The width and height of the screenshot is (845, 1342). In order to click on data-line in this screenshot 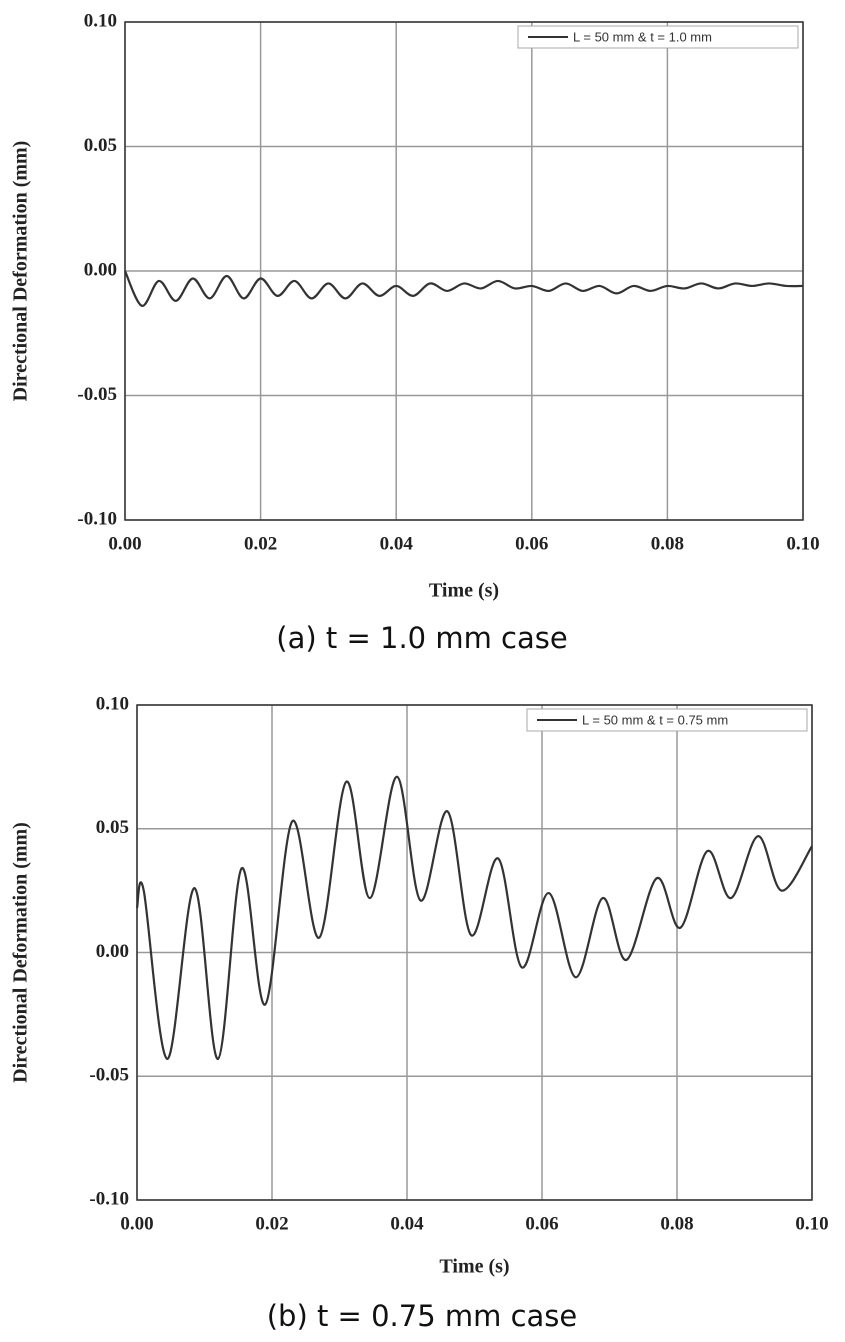, I will do `click(463, 288)`.